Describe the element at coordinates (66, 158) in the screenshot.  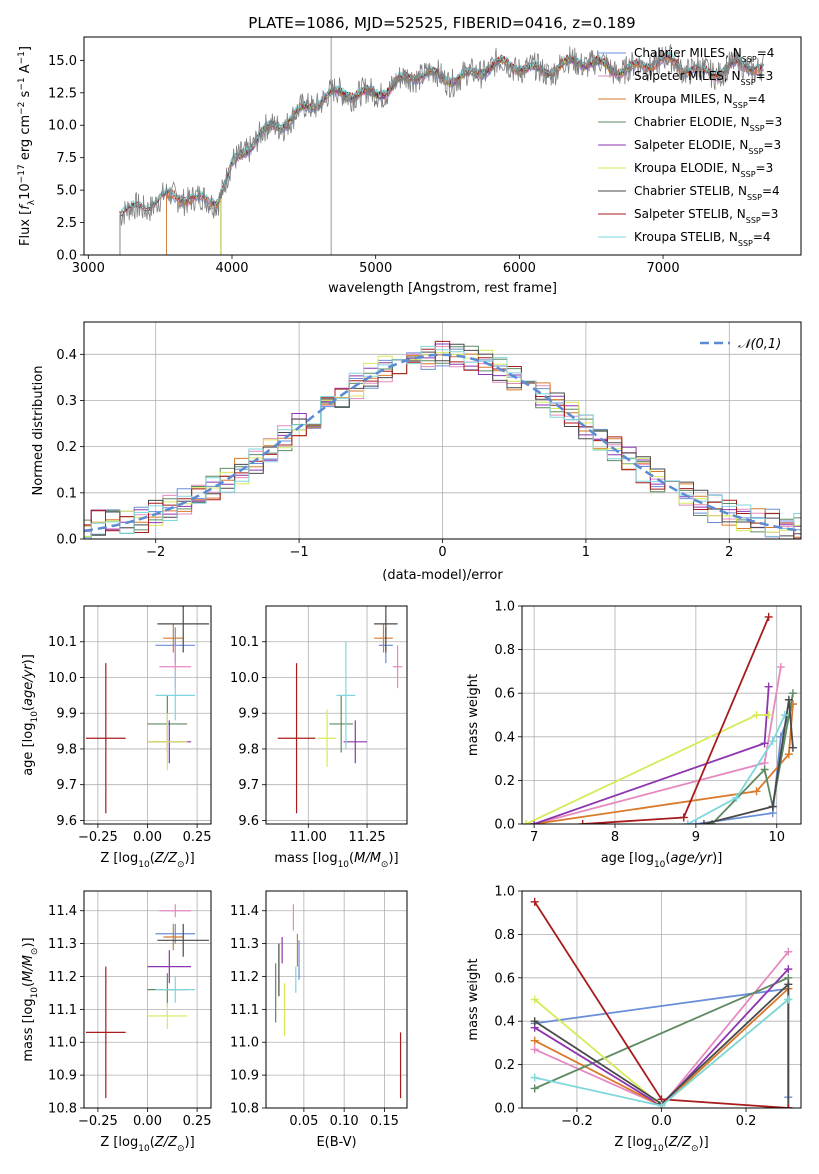
I see `y-tick-label: 7.5` at that location.